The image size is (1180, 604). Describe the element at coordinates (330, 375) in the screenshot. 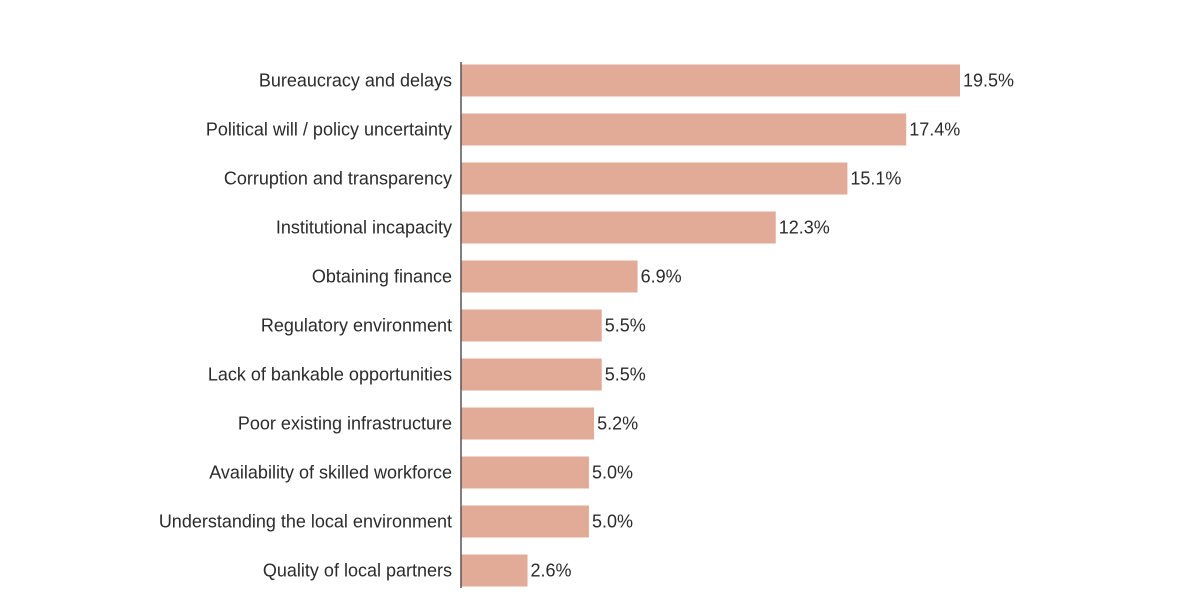

I see `category-label: Lack of bankable opportunities` at that location.